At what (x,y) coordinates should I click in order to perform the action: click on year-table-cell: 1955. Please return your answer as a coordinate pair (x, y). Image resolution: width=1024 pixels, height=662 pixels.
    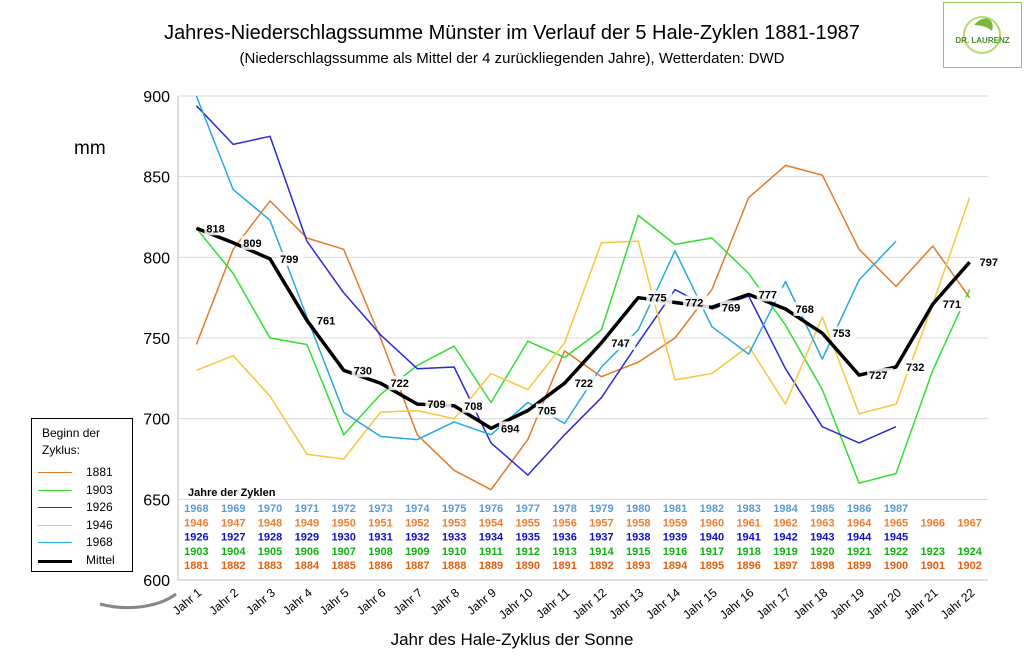
    Looking at the image, I should click on (528, 523).